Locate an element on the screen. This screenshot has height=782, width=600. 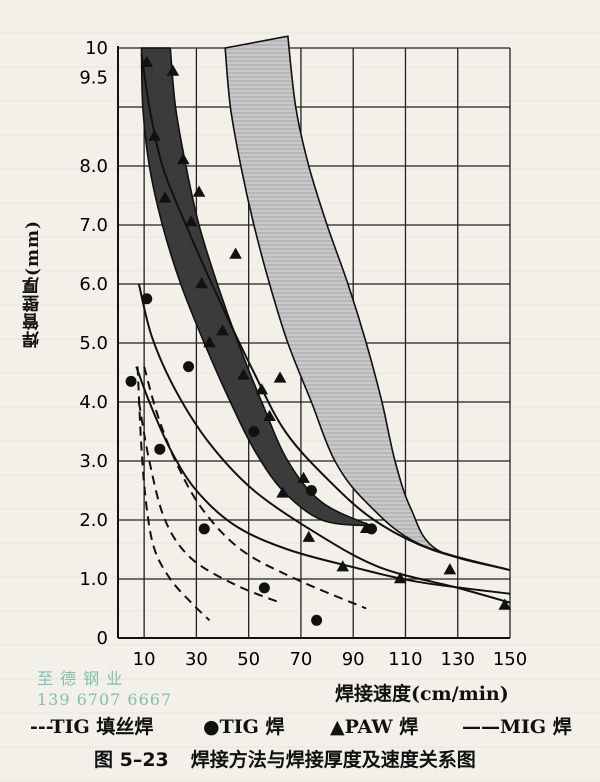
legend-item-mig: ——MIG 焊 is located at coordinates (517, 725).